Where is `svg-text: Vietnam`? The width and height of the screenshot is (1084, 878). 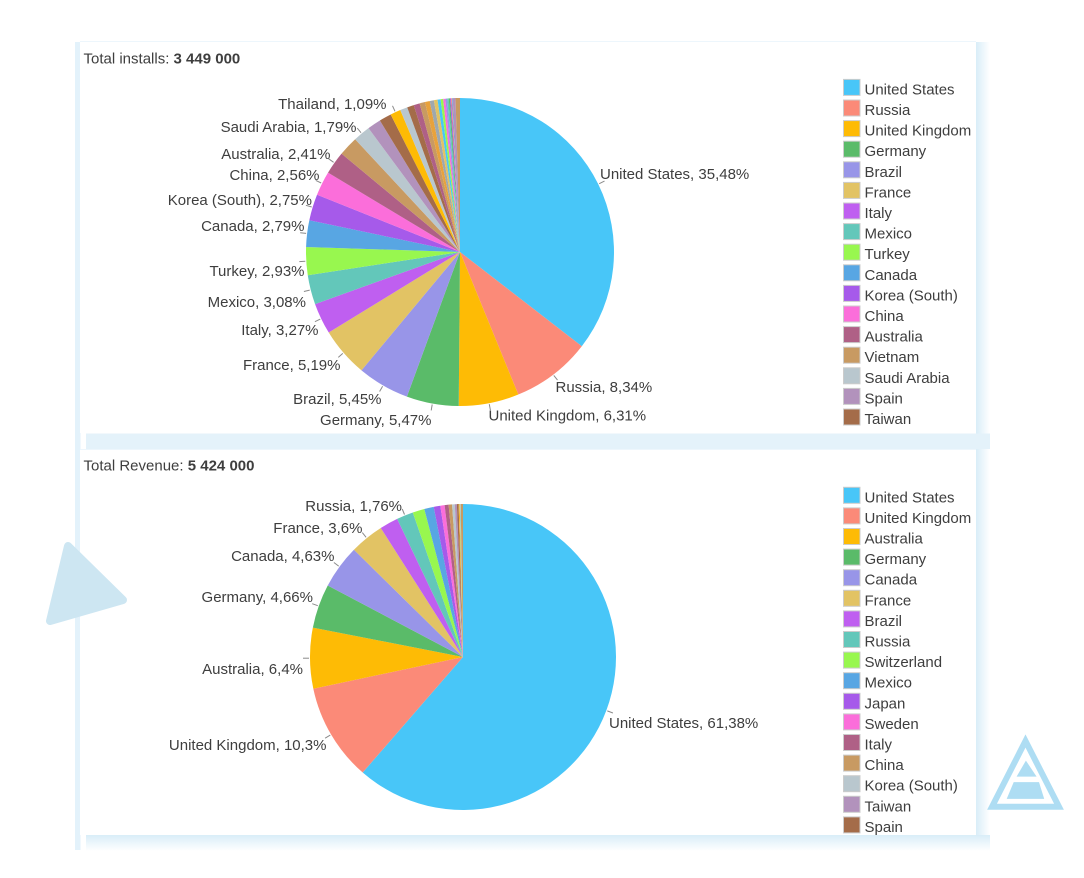 svg-text: Vietnam is located at coordinates (892, 357).